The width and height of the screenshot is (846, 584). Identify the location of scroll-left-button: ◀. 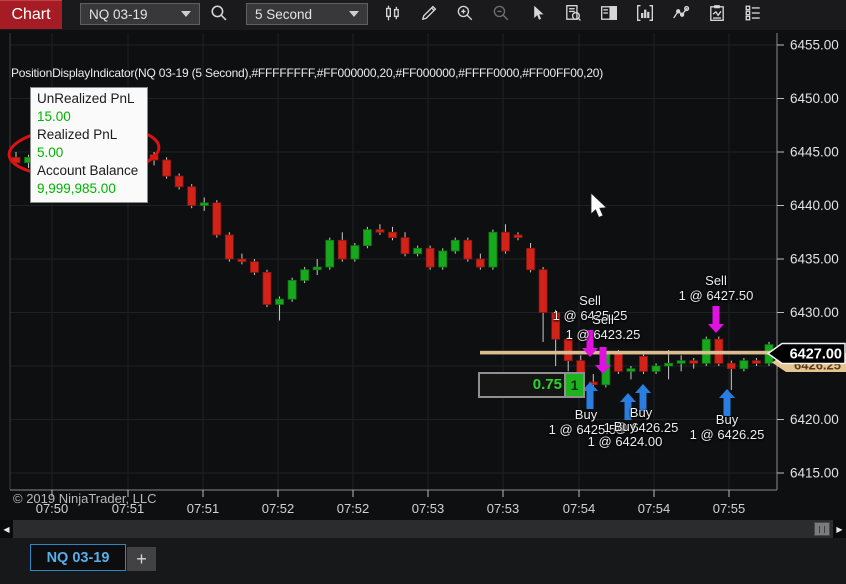
(6, 529).